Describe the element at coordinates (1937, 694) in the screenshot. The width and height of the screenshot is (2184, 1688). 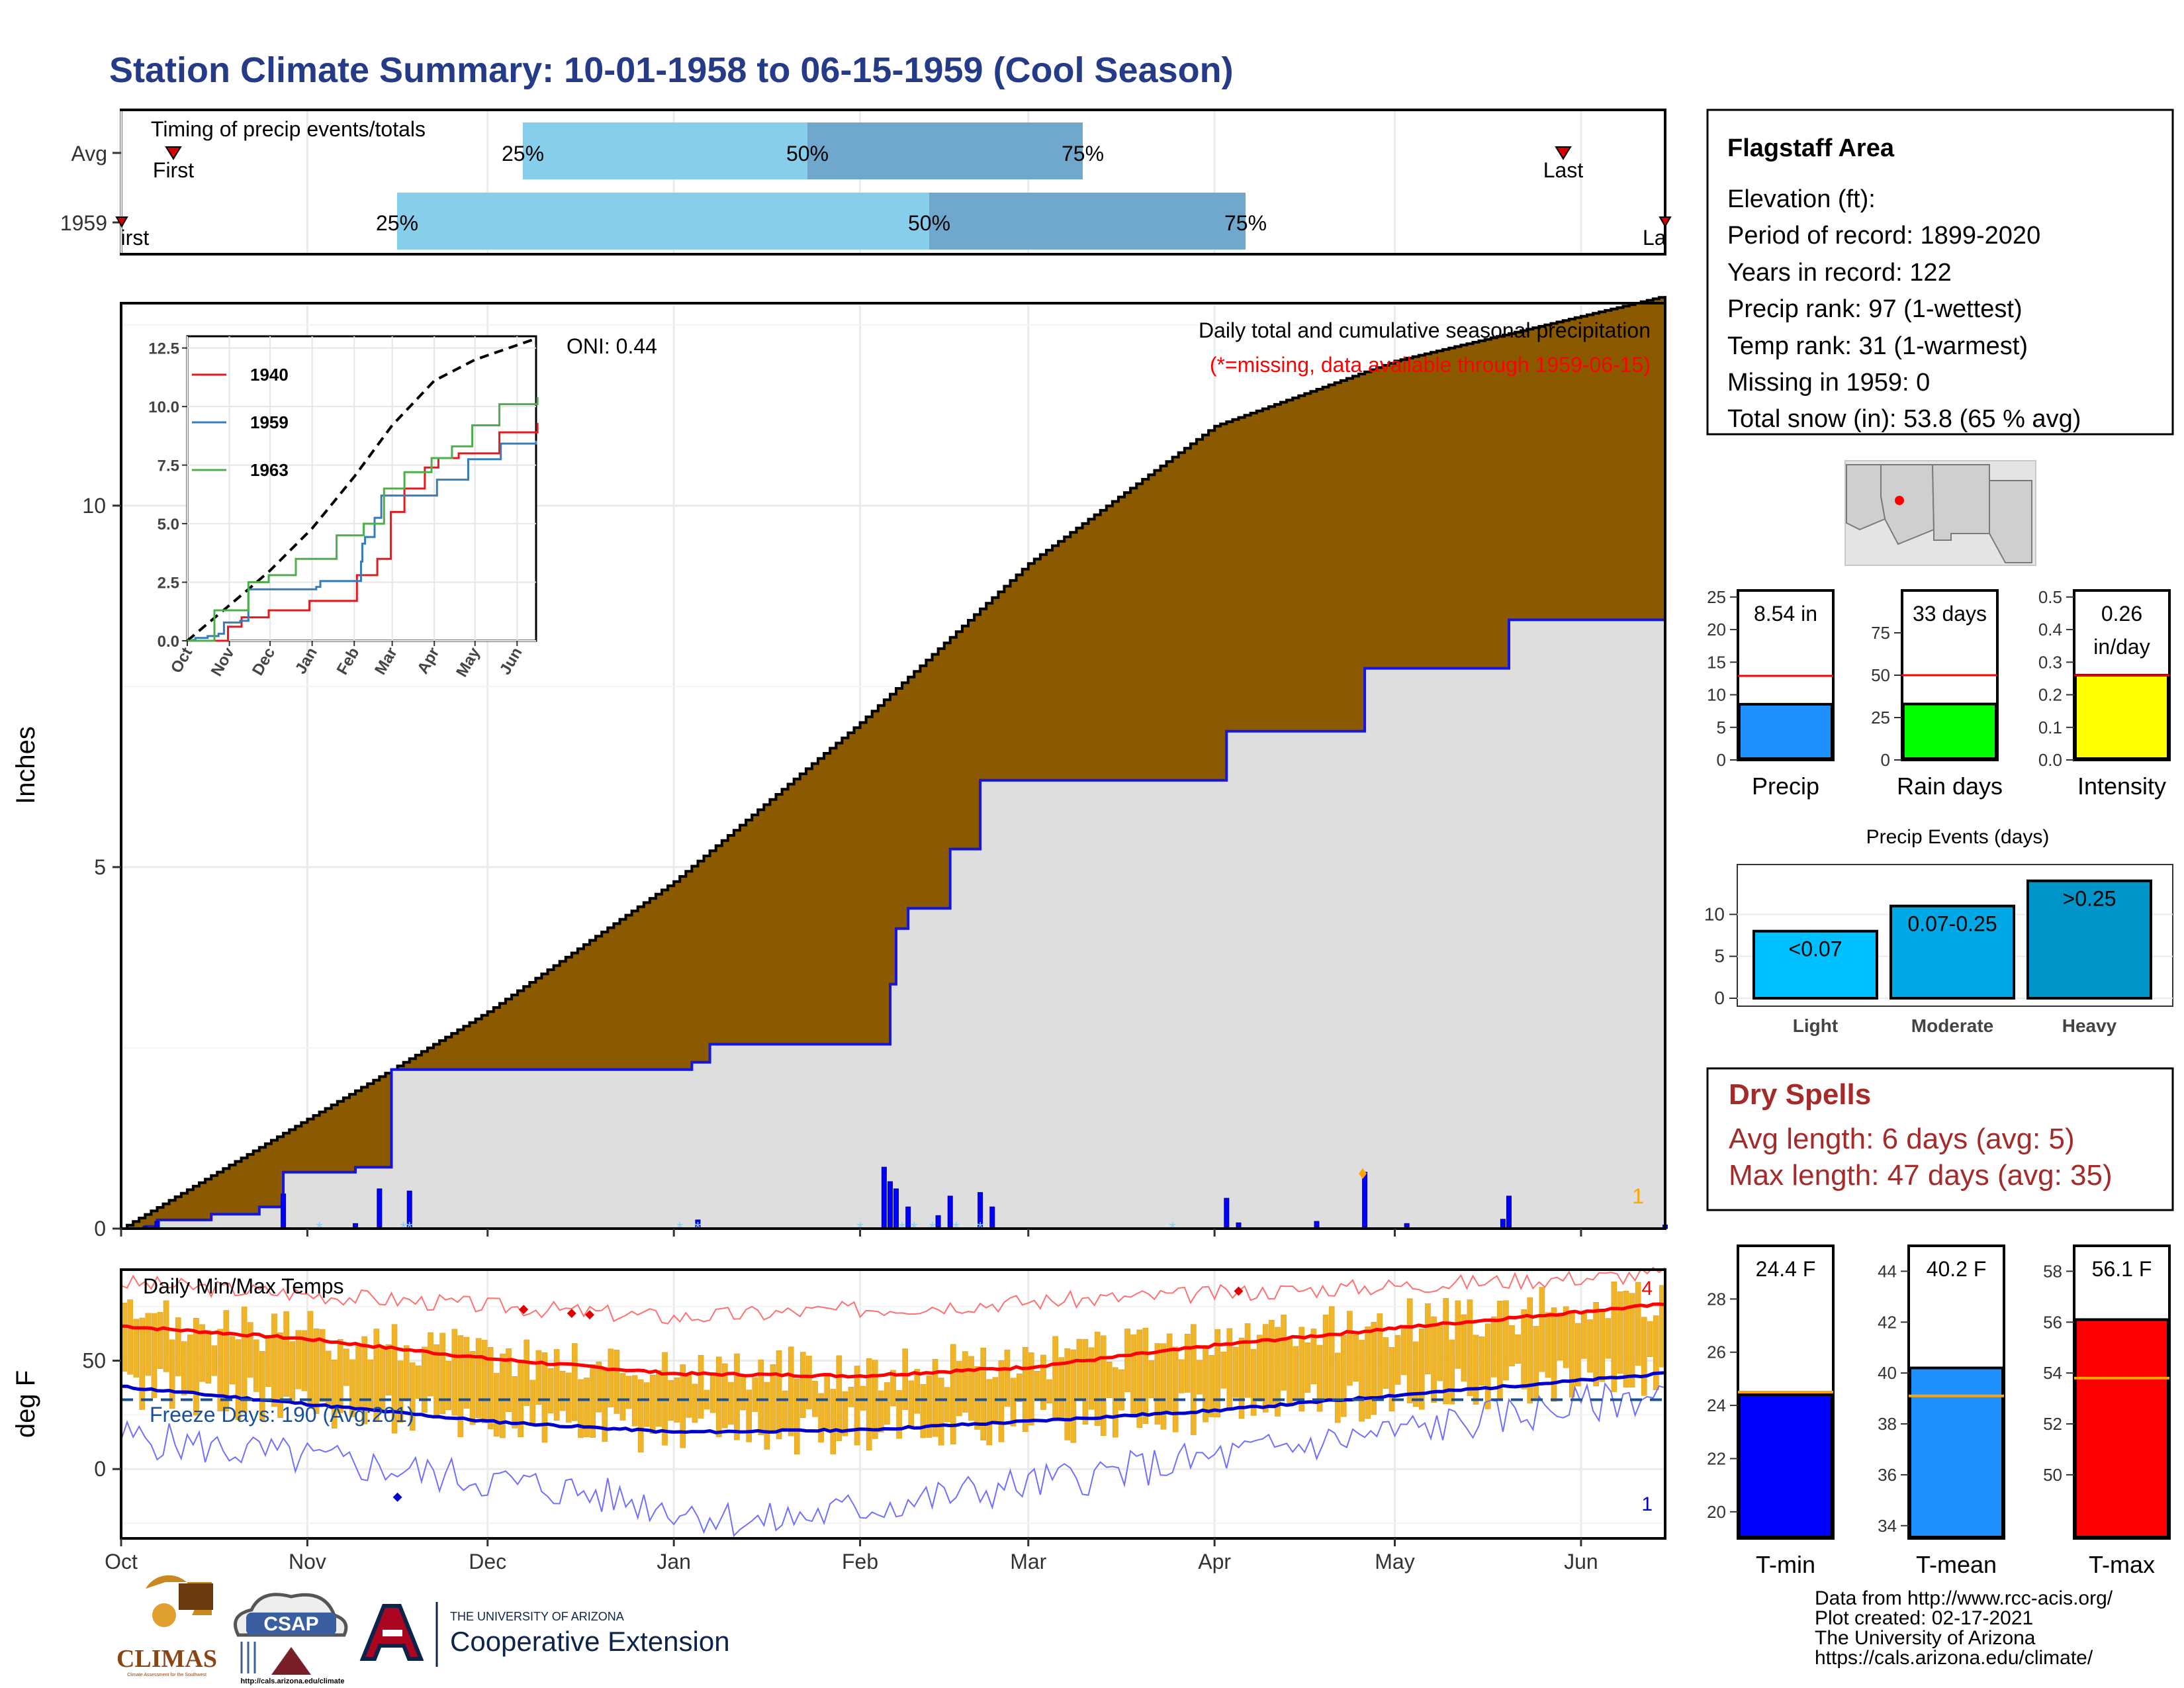
I see `precip-gauge-rain-days: 33 days 0 25 50 75 Rain days` at that location.